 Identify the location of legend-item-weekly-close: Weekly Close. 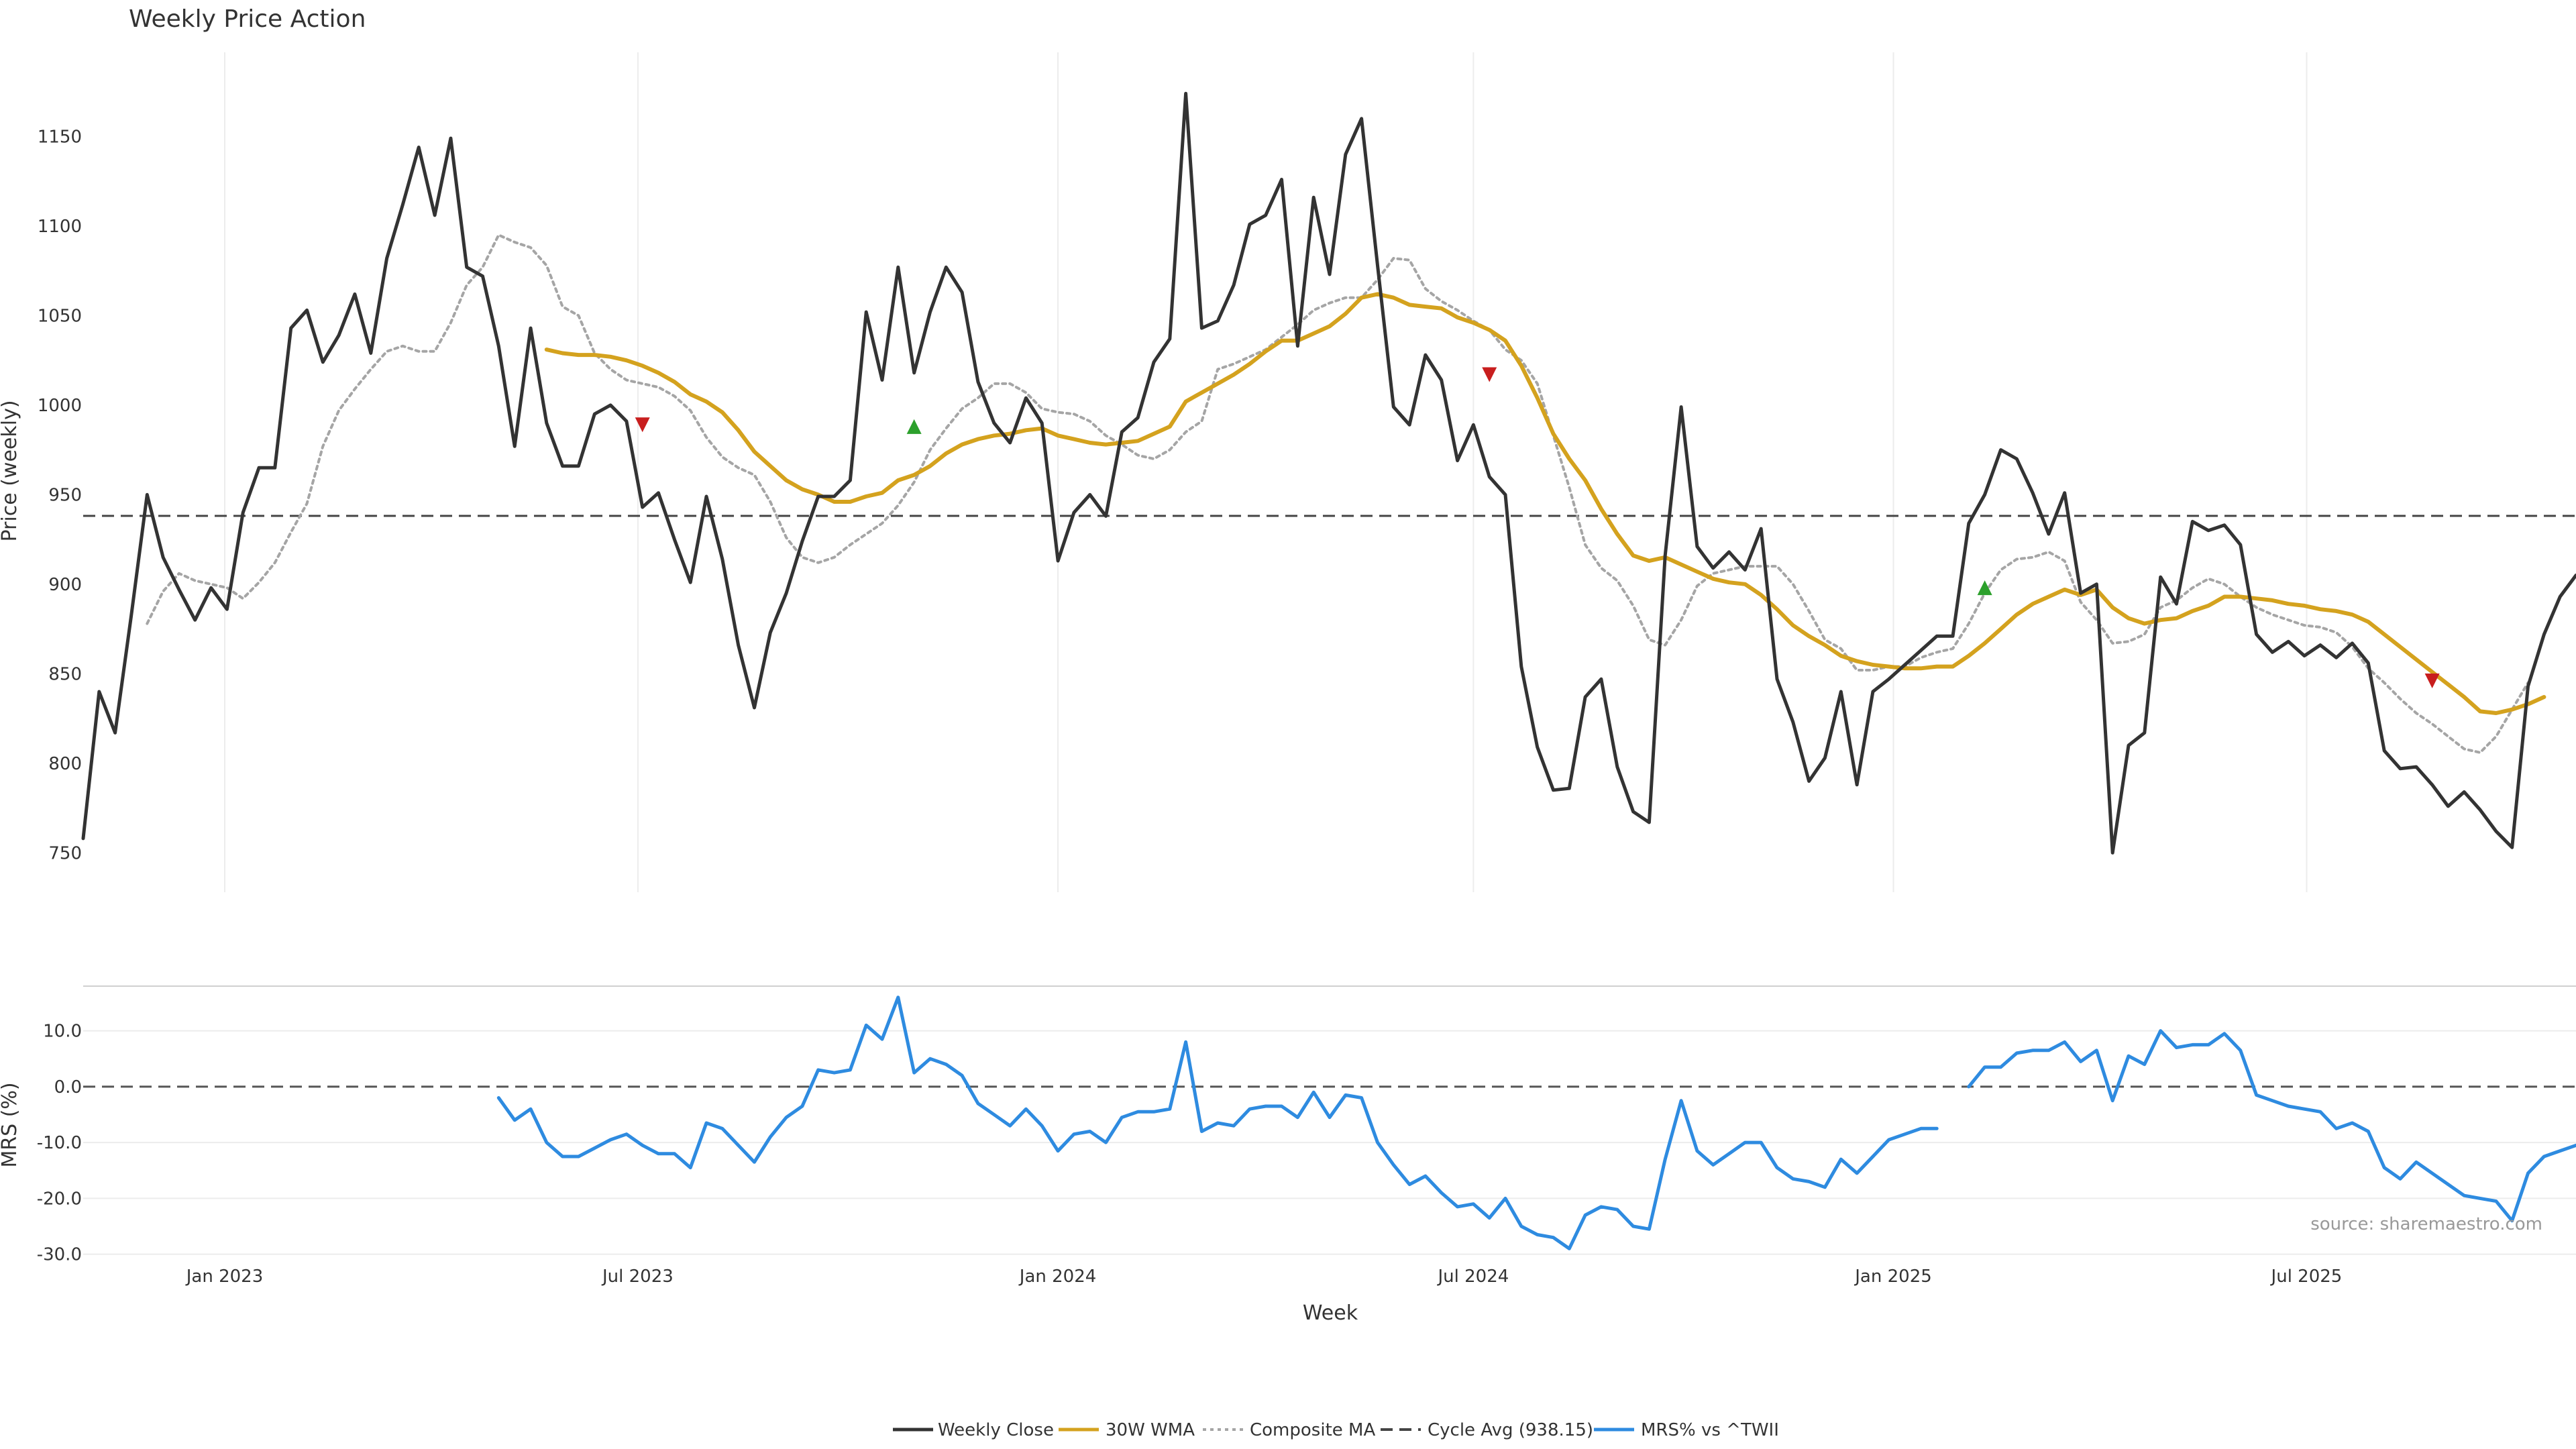
(973, 1430).